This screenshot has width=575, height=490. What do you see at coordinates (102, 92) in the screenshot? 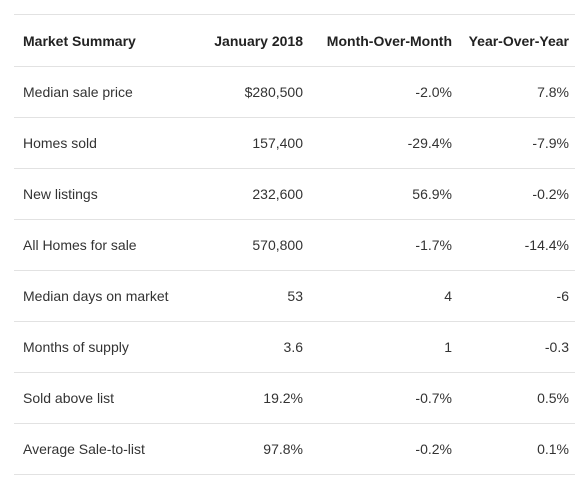
I see `row-label: Median sale price` at bounding box center [102, 92].